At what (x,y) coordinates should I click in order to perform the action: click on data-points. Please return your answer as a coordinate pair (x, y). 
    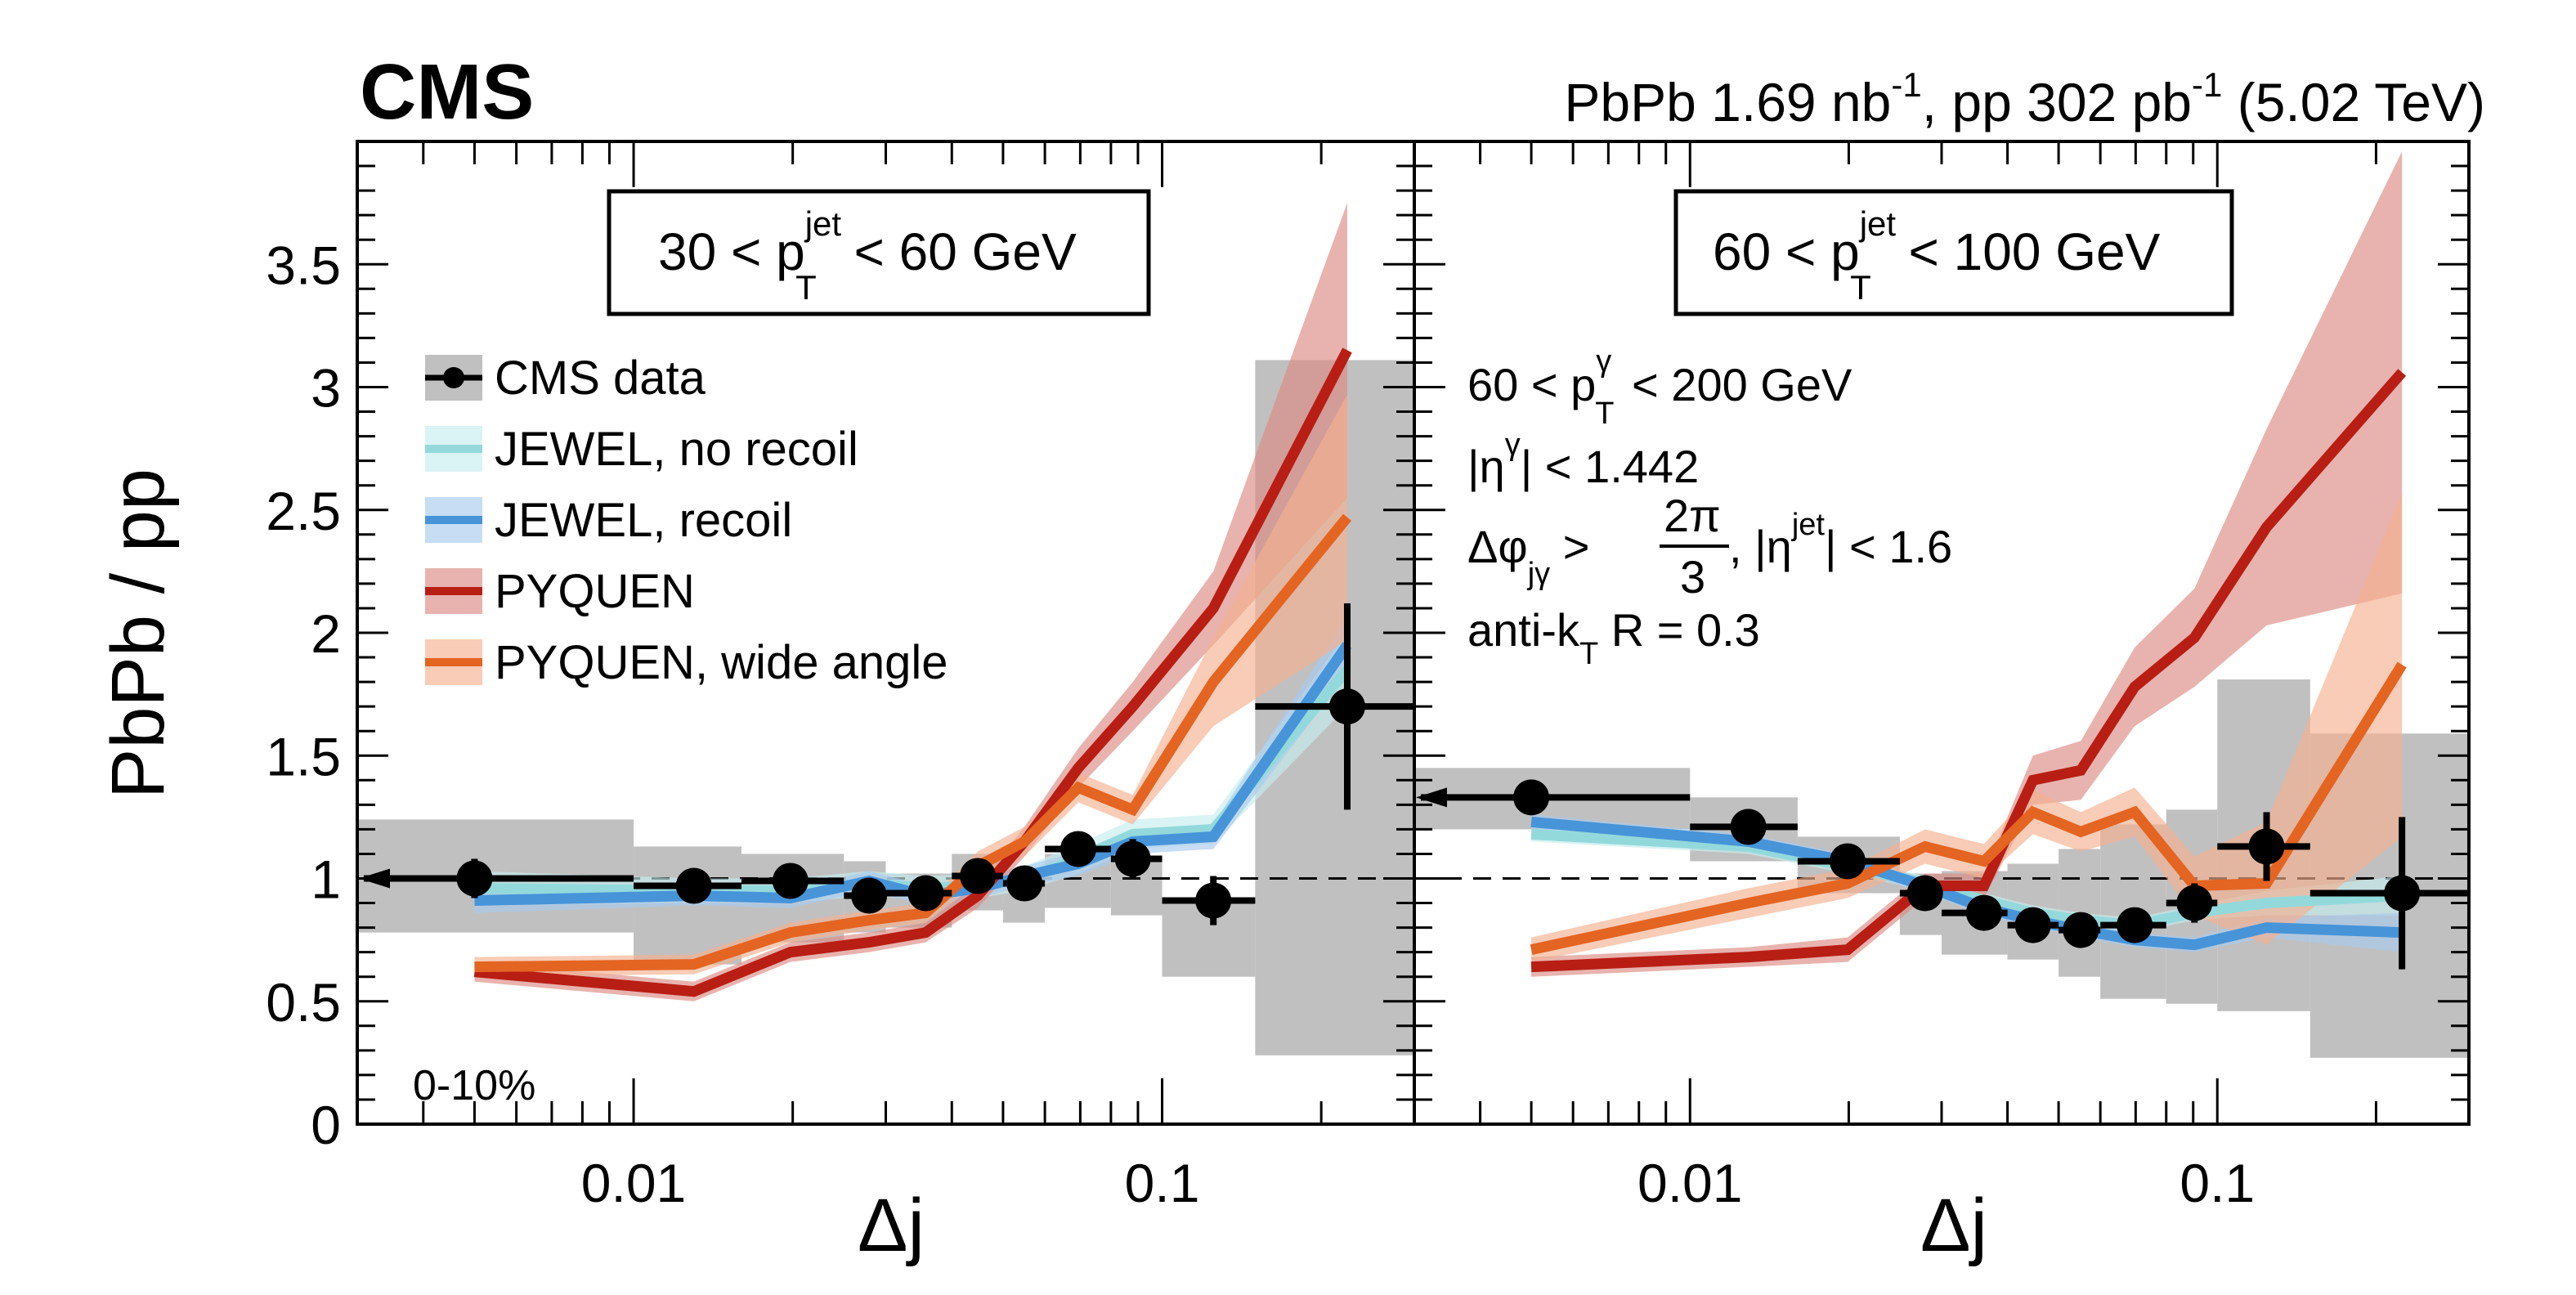
    Looking at the image, I should click on (1942, 874).